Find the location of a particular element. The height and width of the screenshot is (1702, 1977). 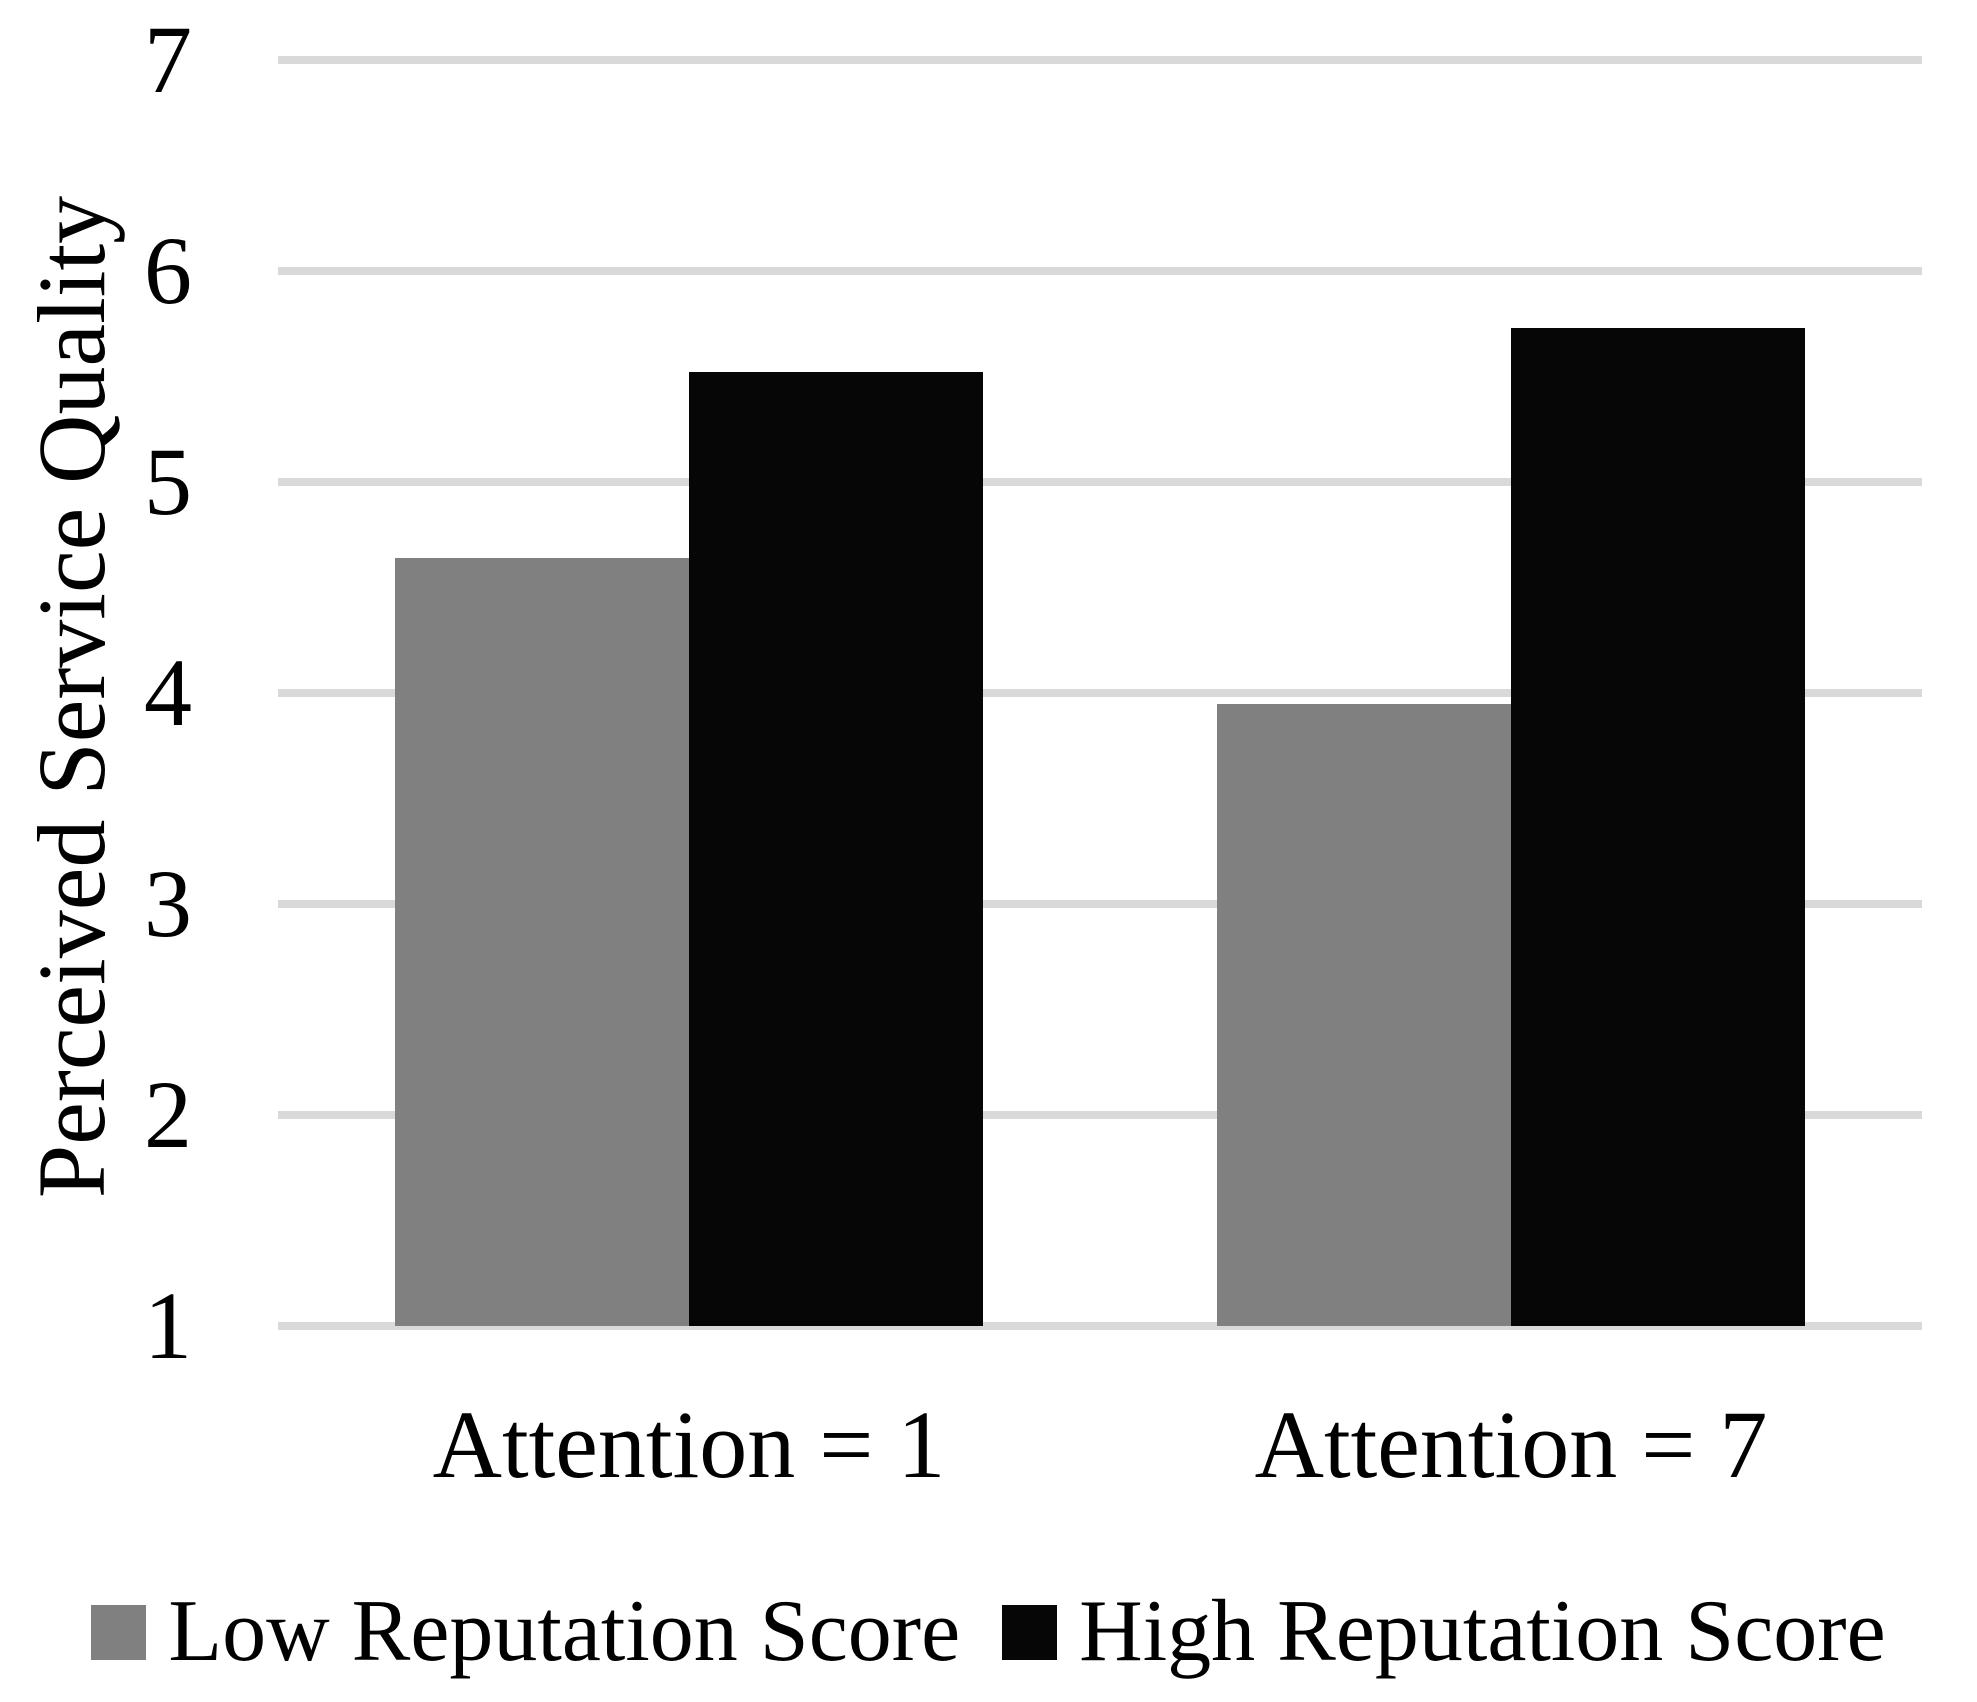

x-category-label-attention-7: Attention = 7 is located at coordinates (1511, 1444).